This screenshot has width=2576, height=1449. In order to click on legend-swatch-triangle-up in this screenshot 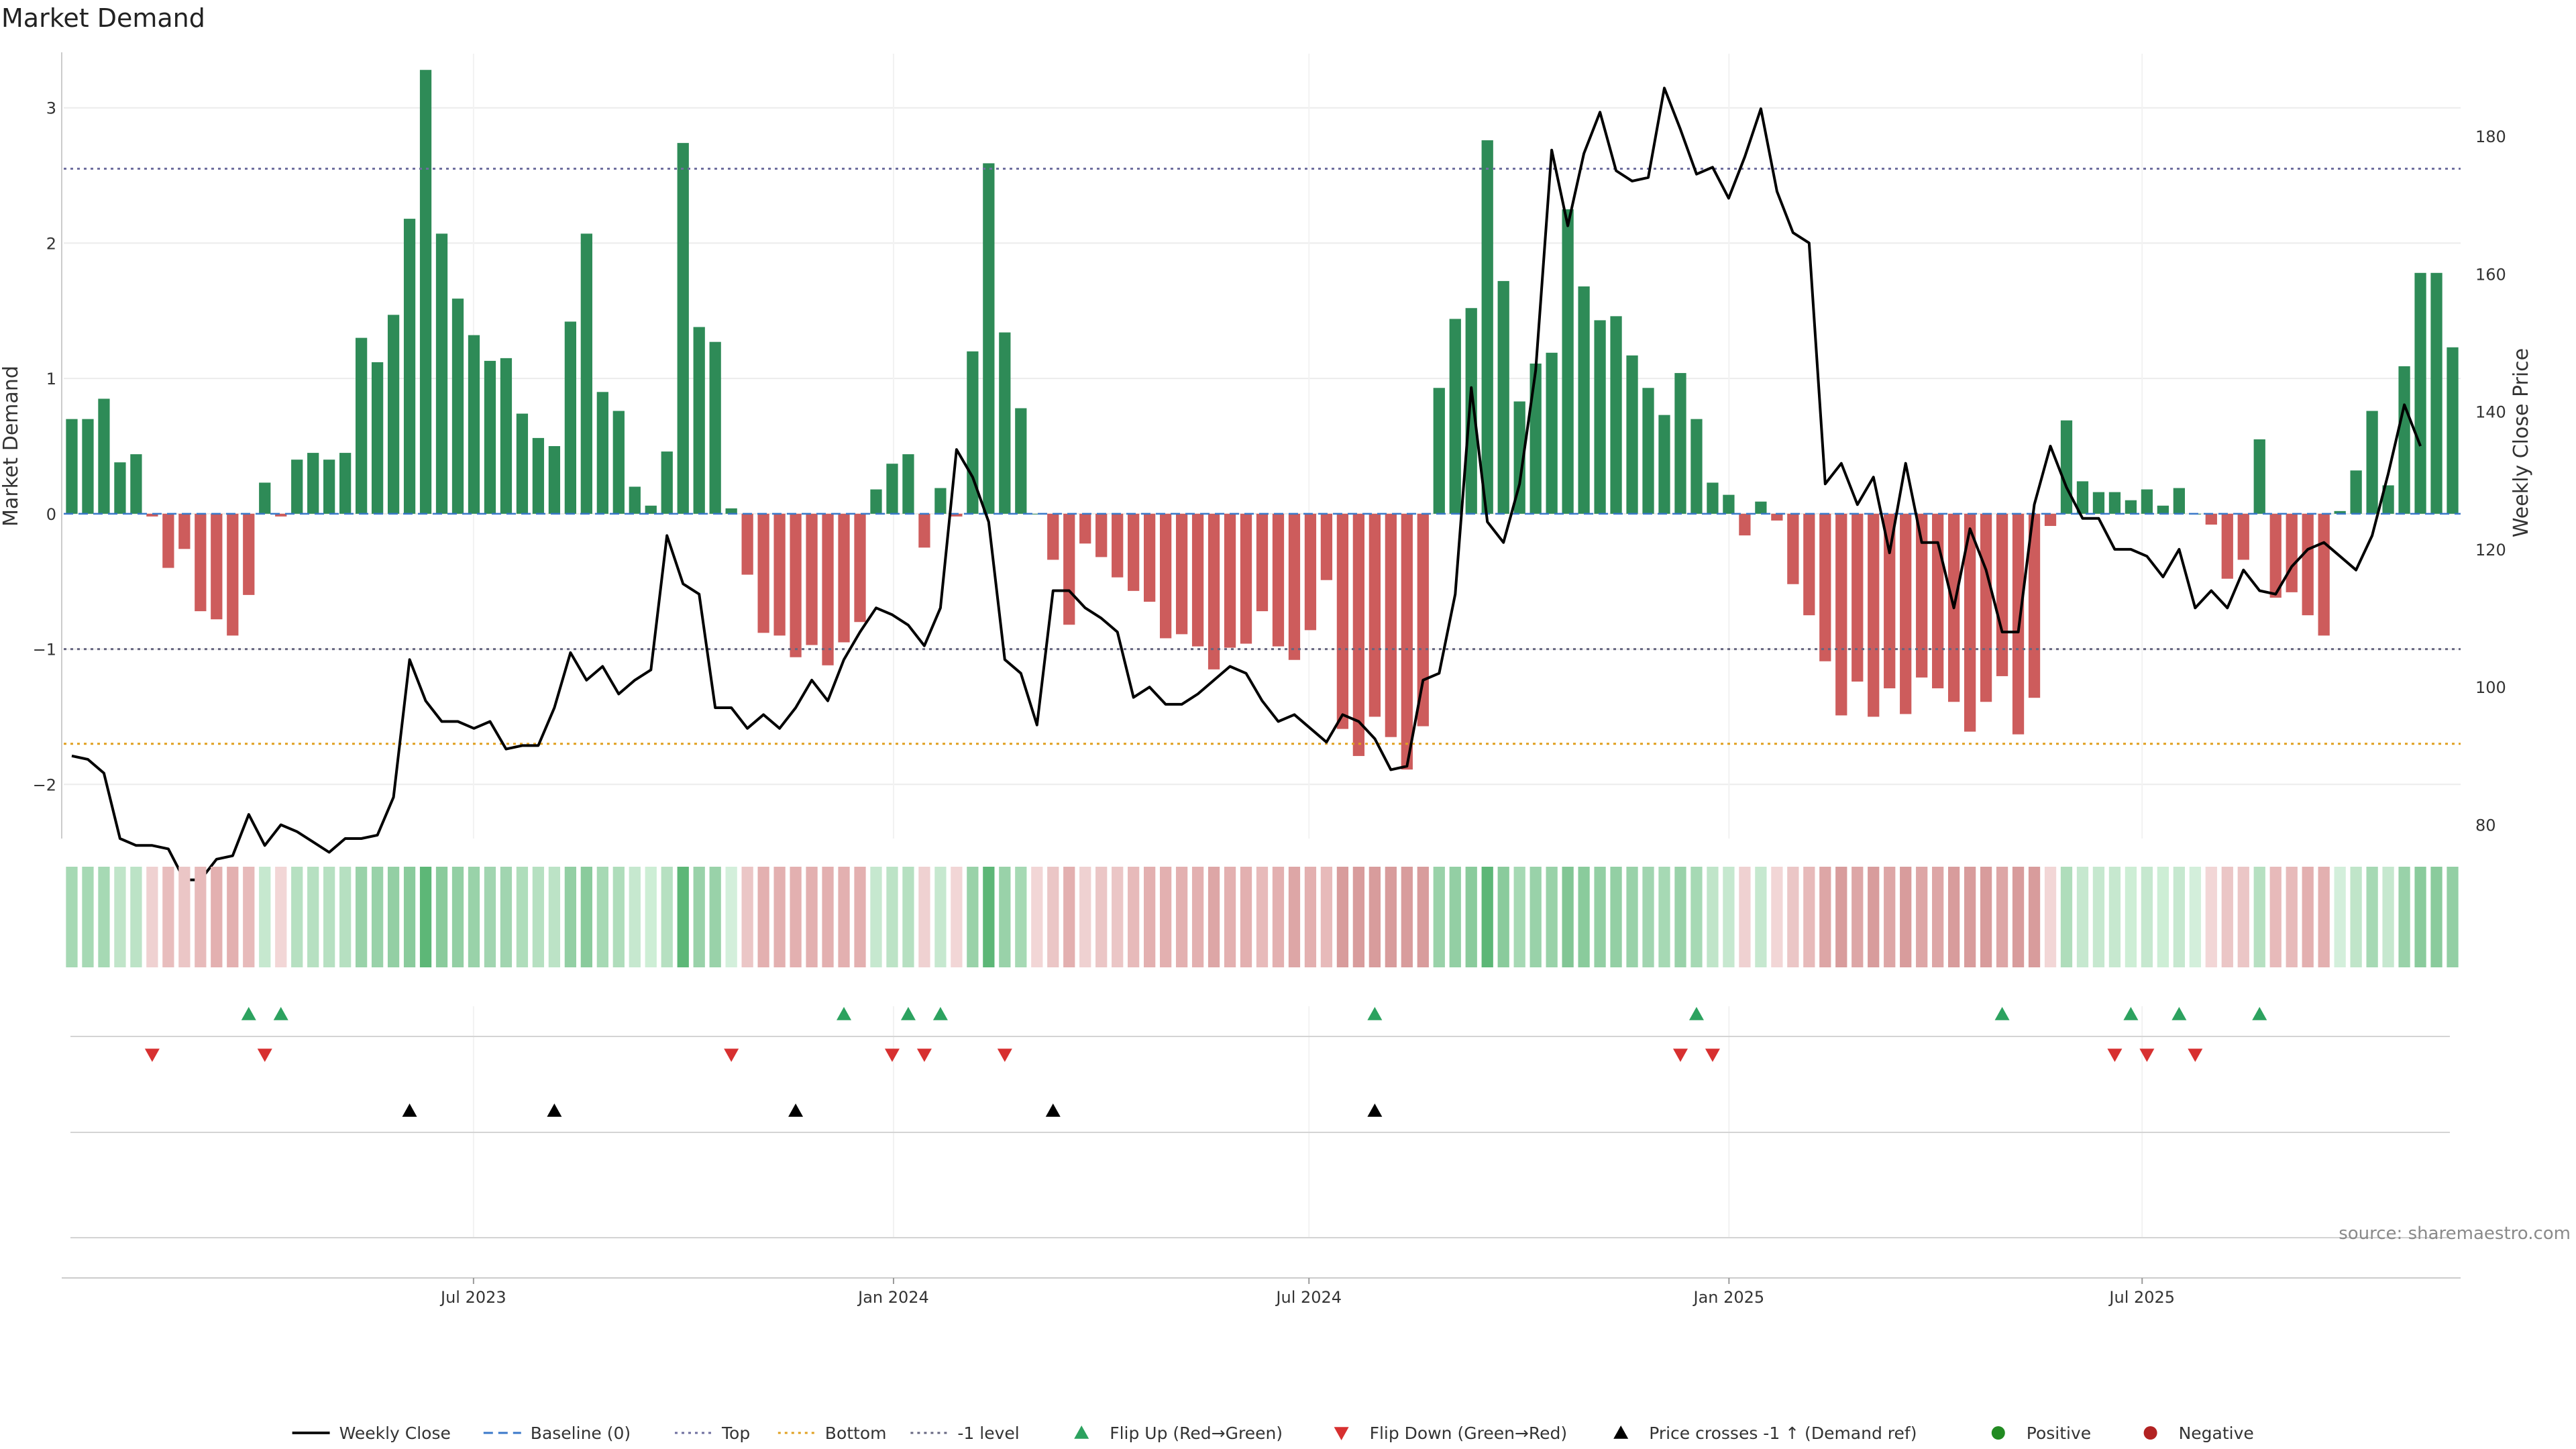, I will do `click(1081, 1432)`.